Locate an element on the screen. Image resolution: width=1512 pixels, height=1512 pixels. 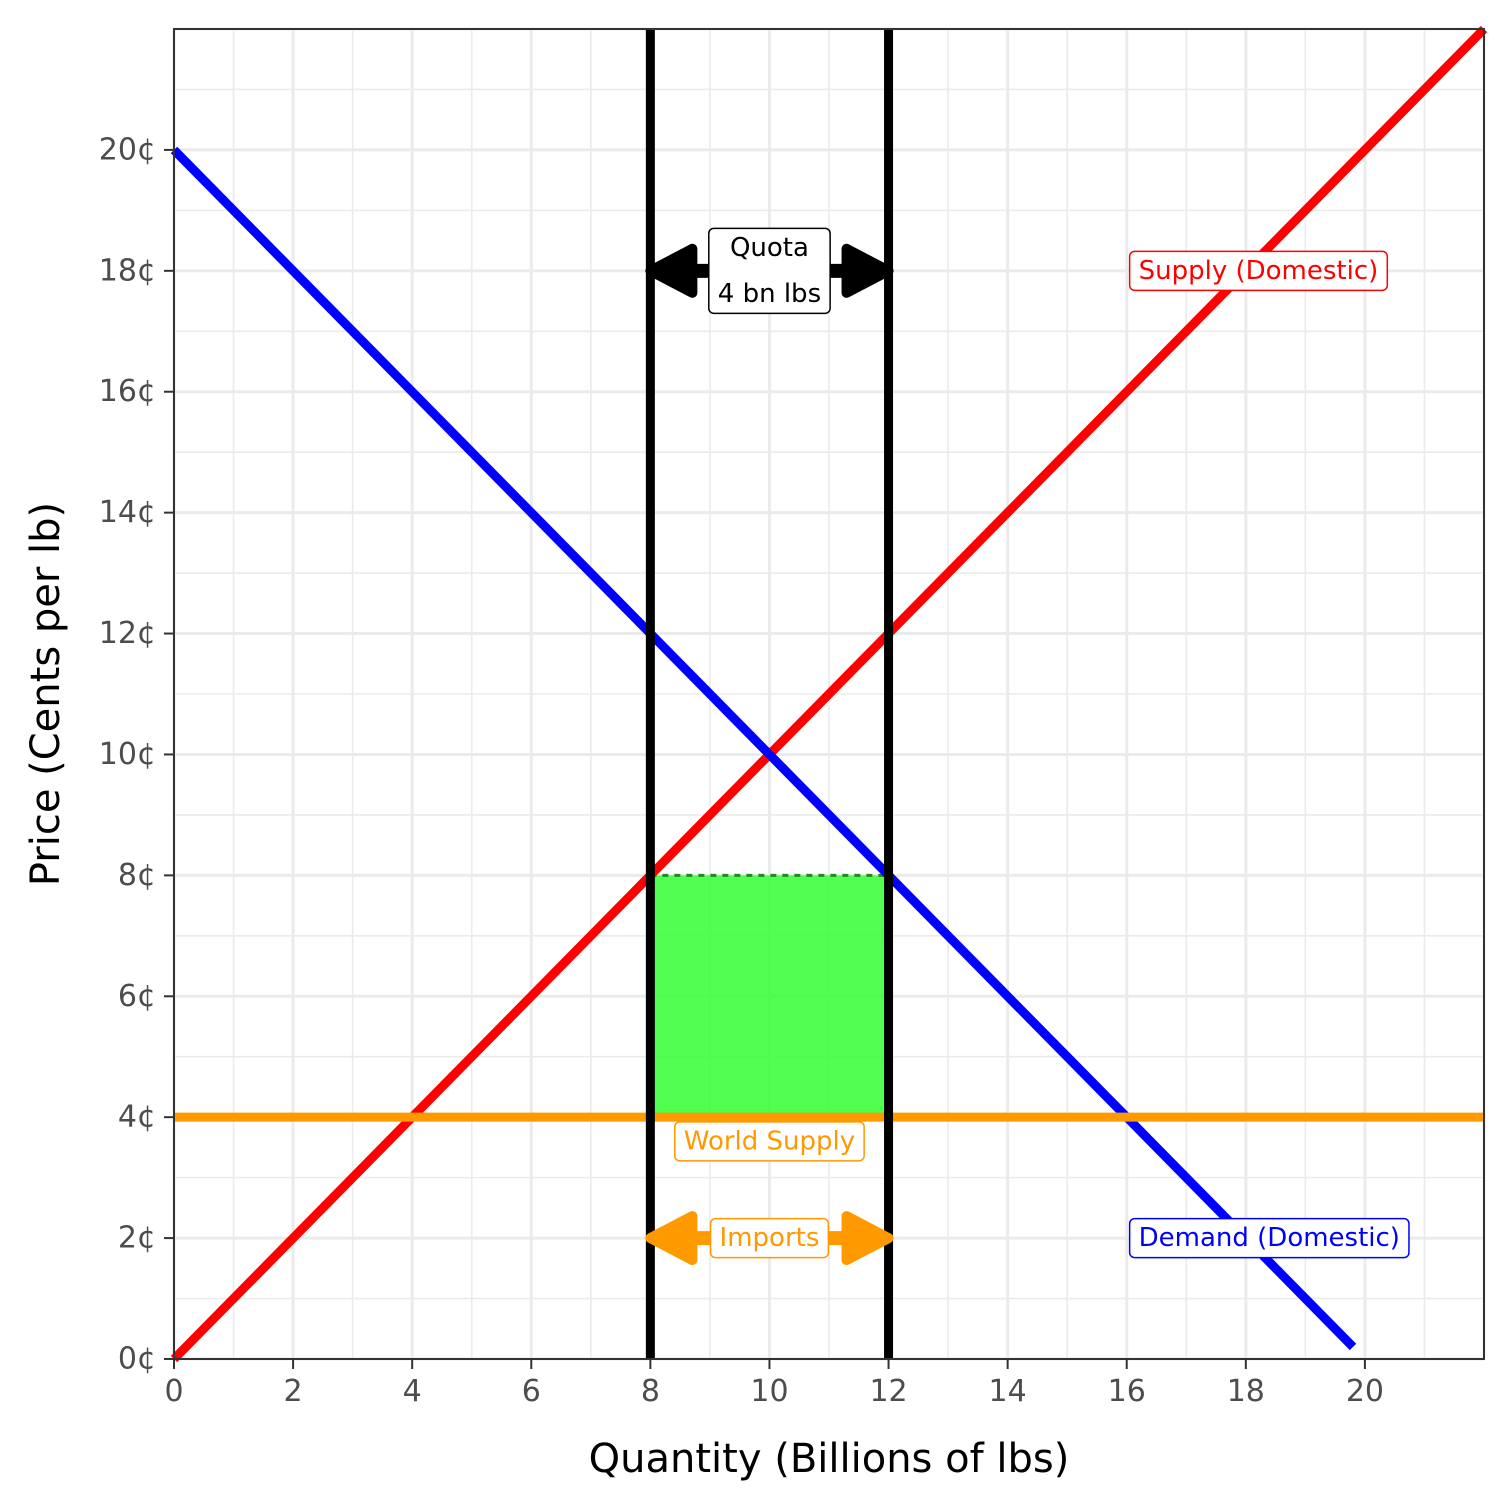
label-text: Imports is located at coordinates (770, 1238).